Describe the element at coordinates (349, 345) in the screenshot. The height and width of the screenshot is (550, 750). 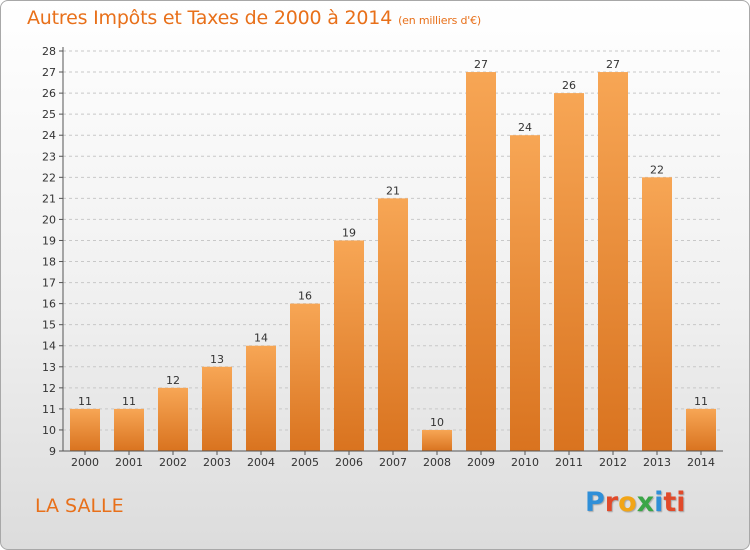
I see `bar-2006` at that location.